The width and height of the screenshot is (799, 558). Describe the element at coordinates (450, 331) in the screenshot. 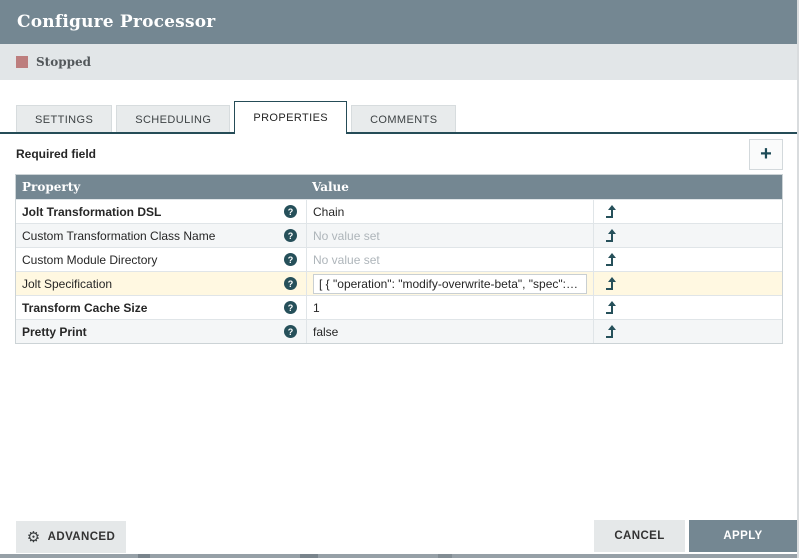

I see `property-value-cell: false` at that location.